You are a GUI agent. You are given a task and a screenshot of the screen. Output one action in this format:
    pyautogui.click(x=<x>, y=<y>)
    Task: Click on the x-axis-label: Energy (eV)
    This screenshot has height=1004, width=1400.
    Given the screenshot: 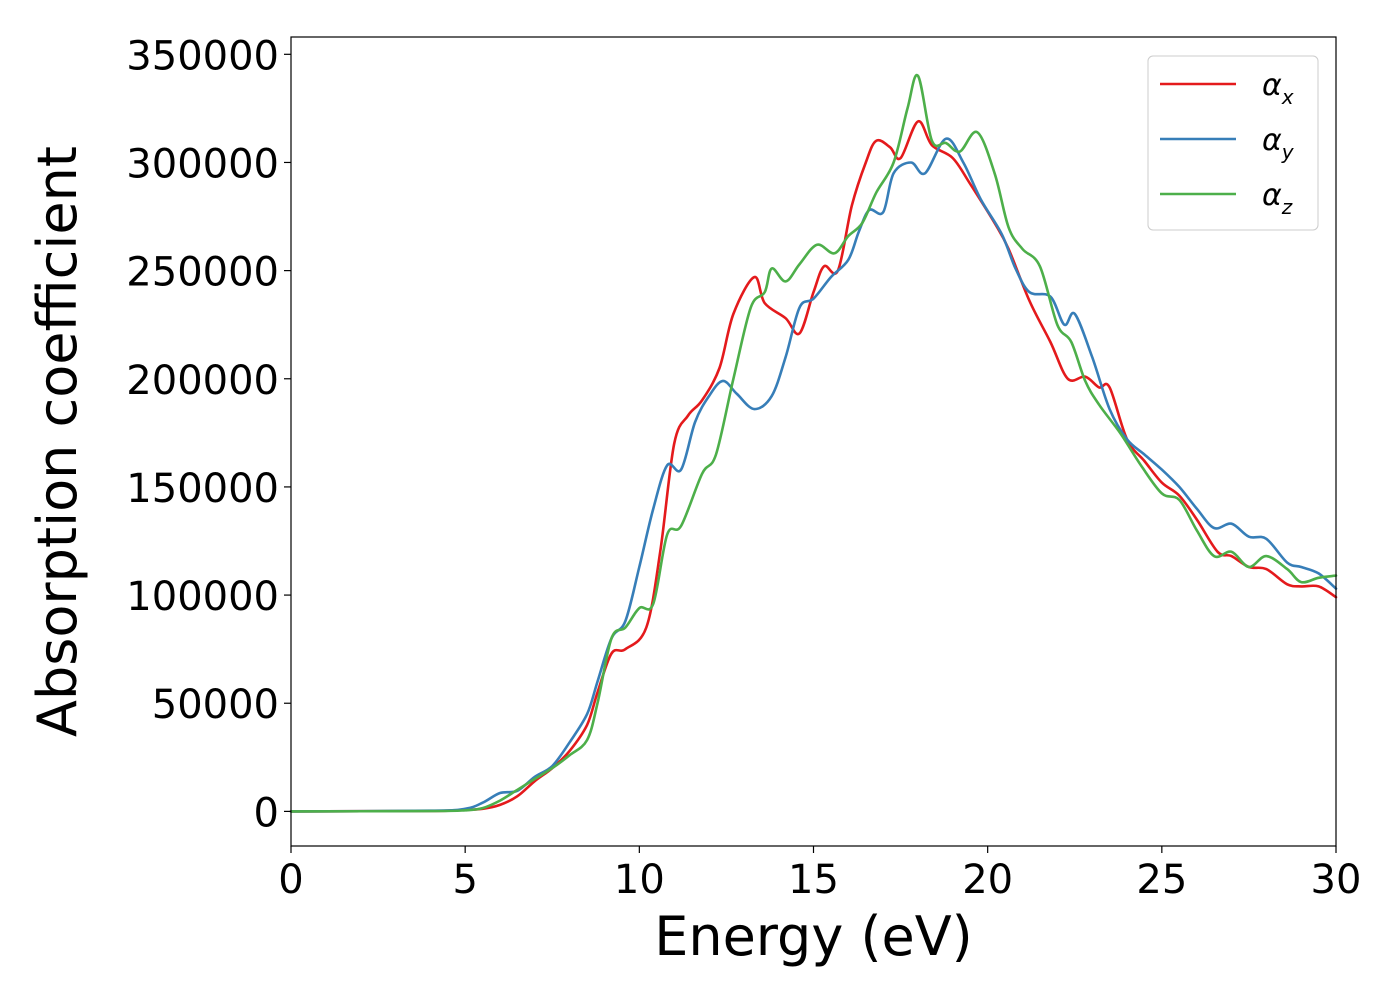 What is the action you would take?
    pyautogui.click(x=813, y=936)
    